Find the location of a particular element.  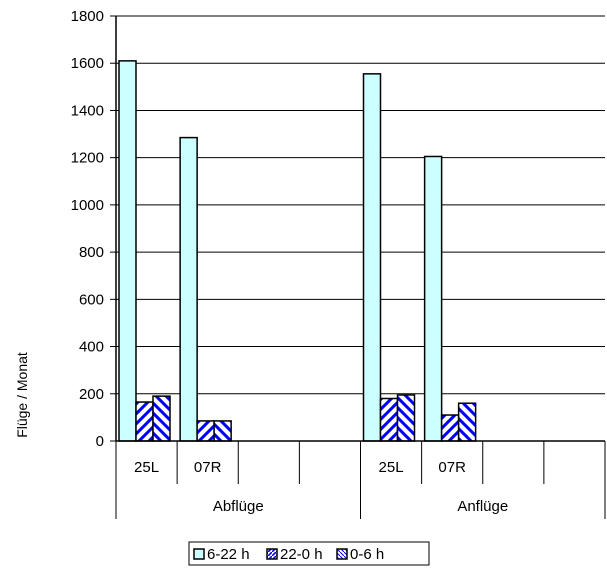

y-tick-label: 1400 is located at coordinates (87, 110).